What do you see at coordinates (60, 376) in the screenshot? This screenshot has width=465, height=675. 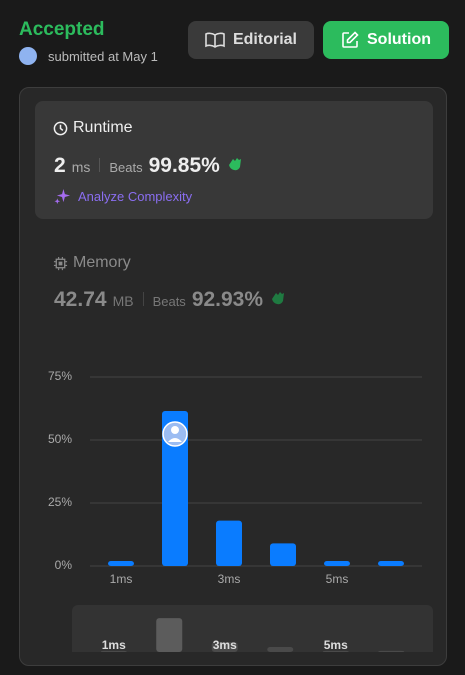 I see `y-tick-label: 75%` at bounding box center [60, 376].